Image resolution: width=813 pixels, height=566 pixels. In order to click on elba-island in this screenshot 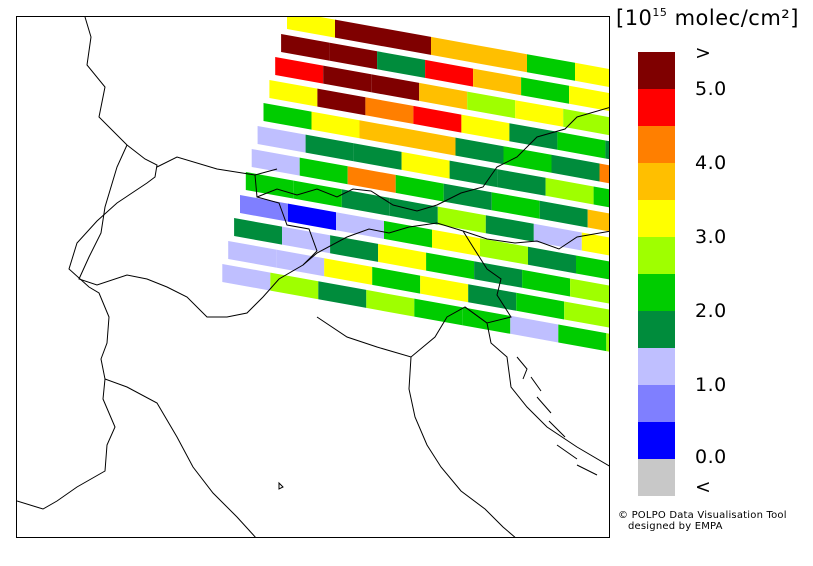, I will do `click(281, 485)`.